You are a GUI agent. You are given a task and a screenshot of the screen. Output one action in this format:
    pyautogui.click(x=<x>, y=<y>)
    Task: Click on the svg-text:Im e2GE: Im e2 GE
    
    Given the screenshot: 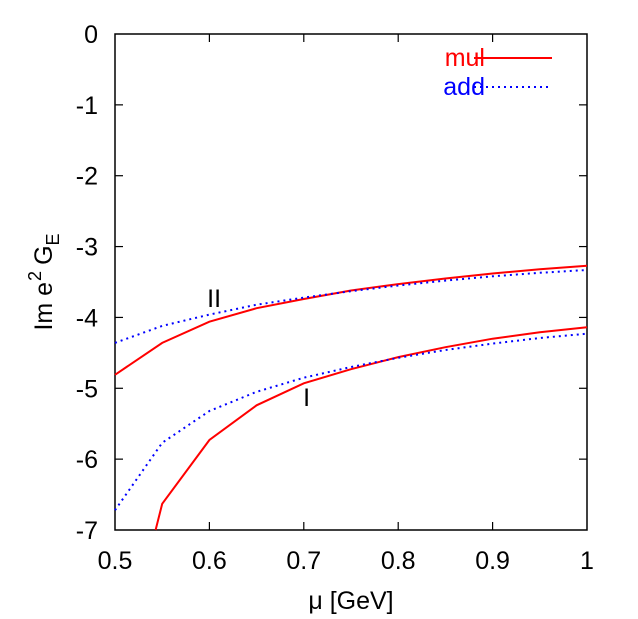 What is the action you would take?
    pyautogui.click(x=44, y=281)
    